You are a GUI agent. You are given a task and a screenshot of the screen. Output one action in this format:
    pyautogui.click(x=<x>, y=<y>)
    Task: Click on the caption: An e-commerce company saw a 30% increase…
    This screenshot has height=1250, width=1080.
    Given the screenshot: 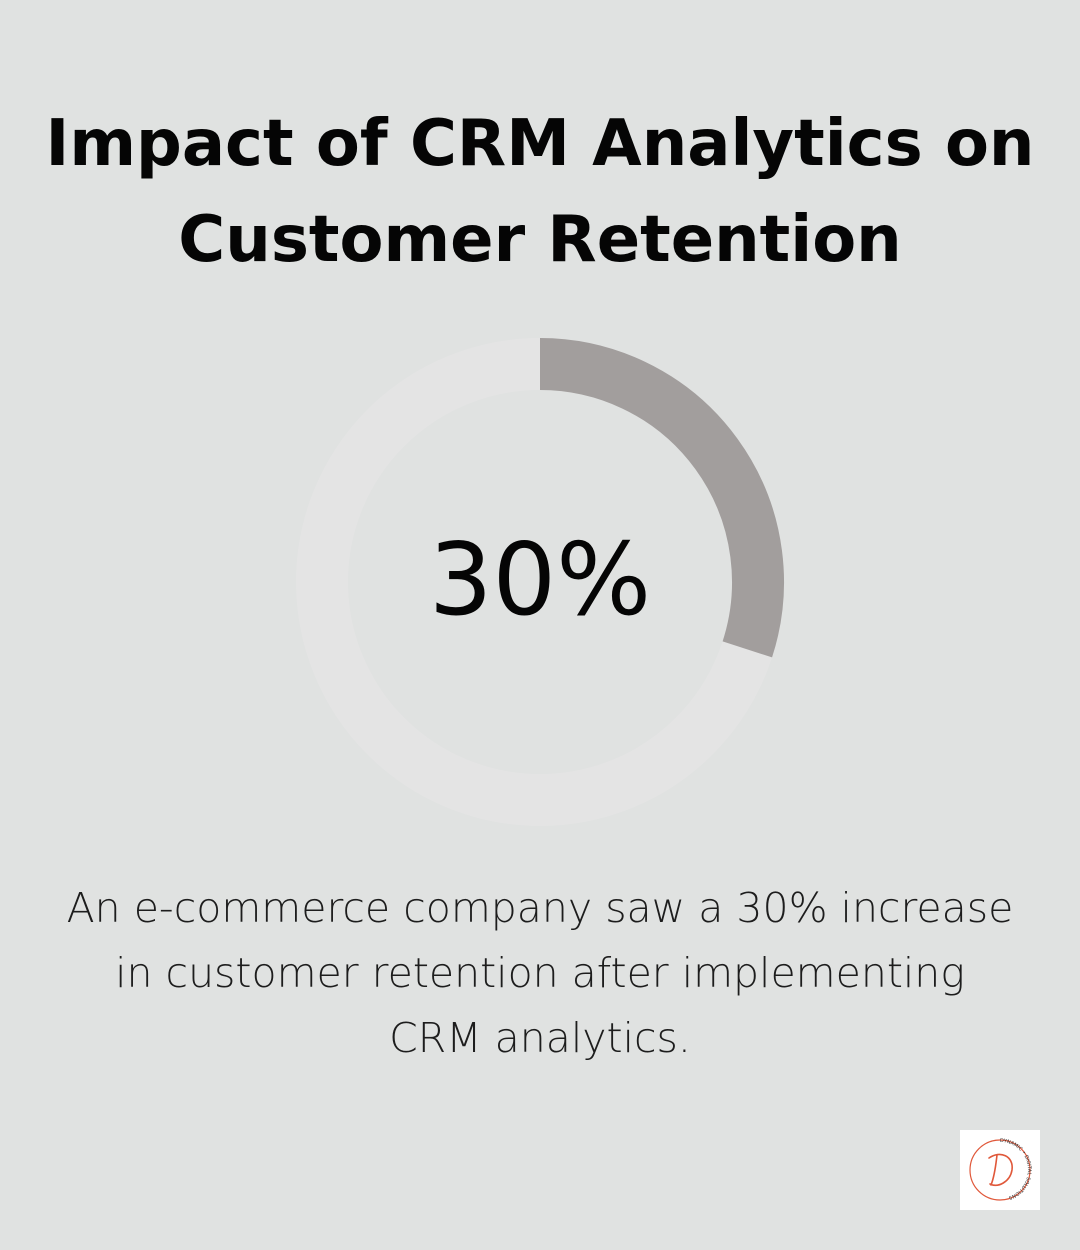 What is the action you would take?
    pyautogui.click(x=540, y=973)
    